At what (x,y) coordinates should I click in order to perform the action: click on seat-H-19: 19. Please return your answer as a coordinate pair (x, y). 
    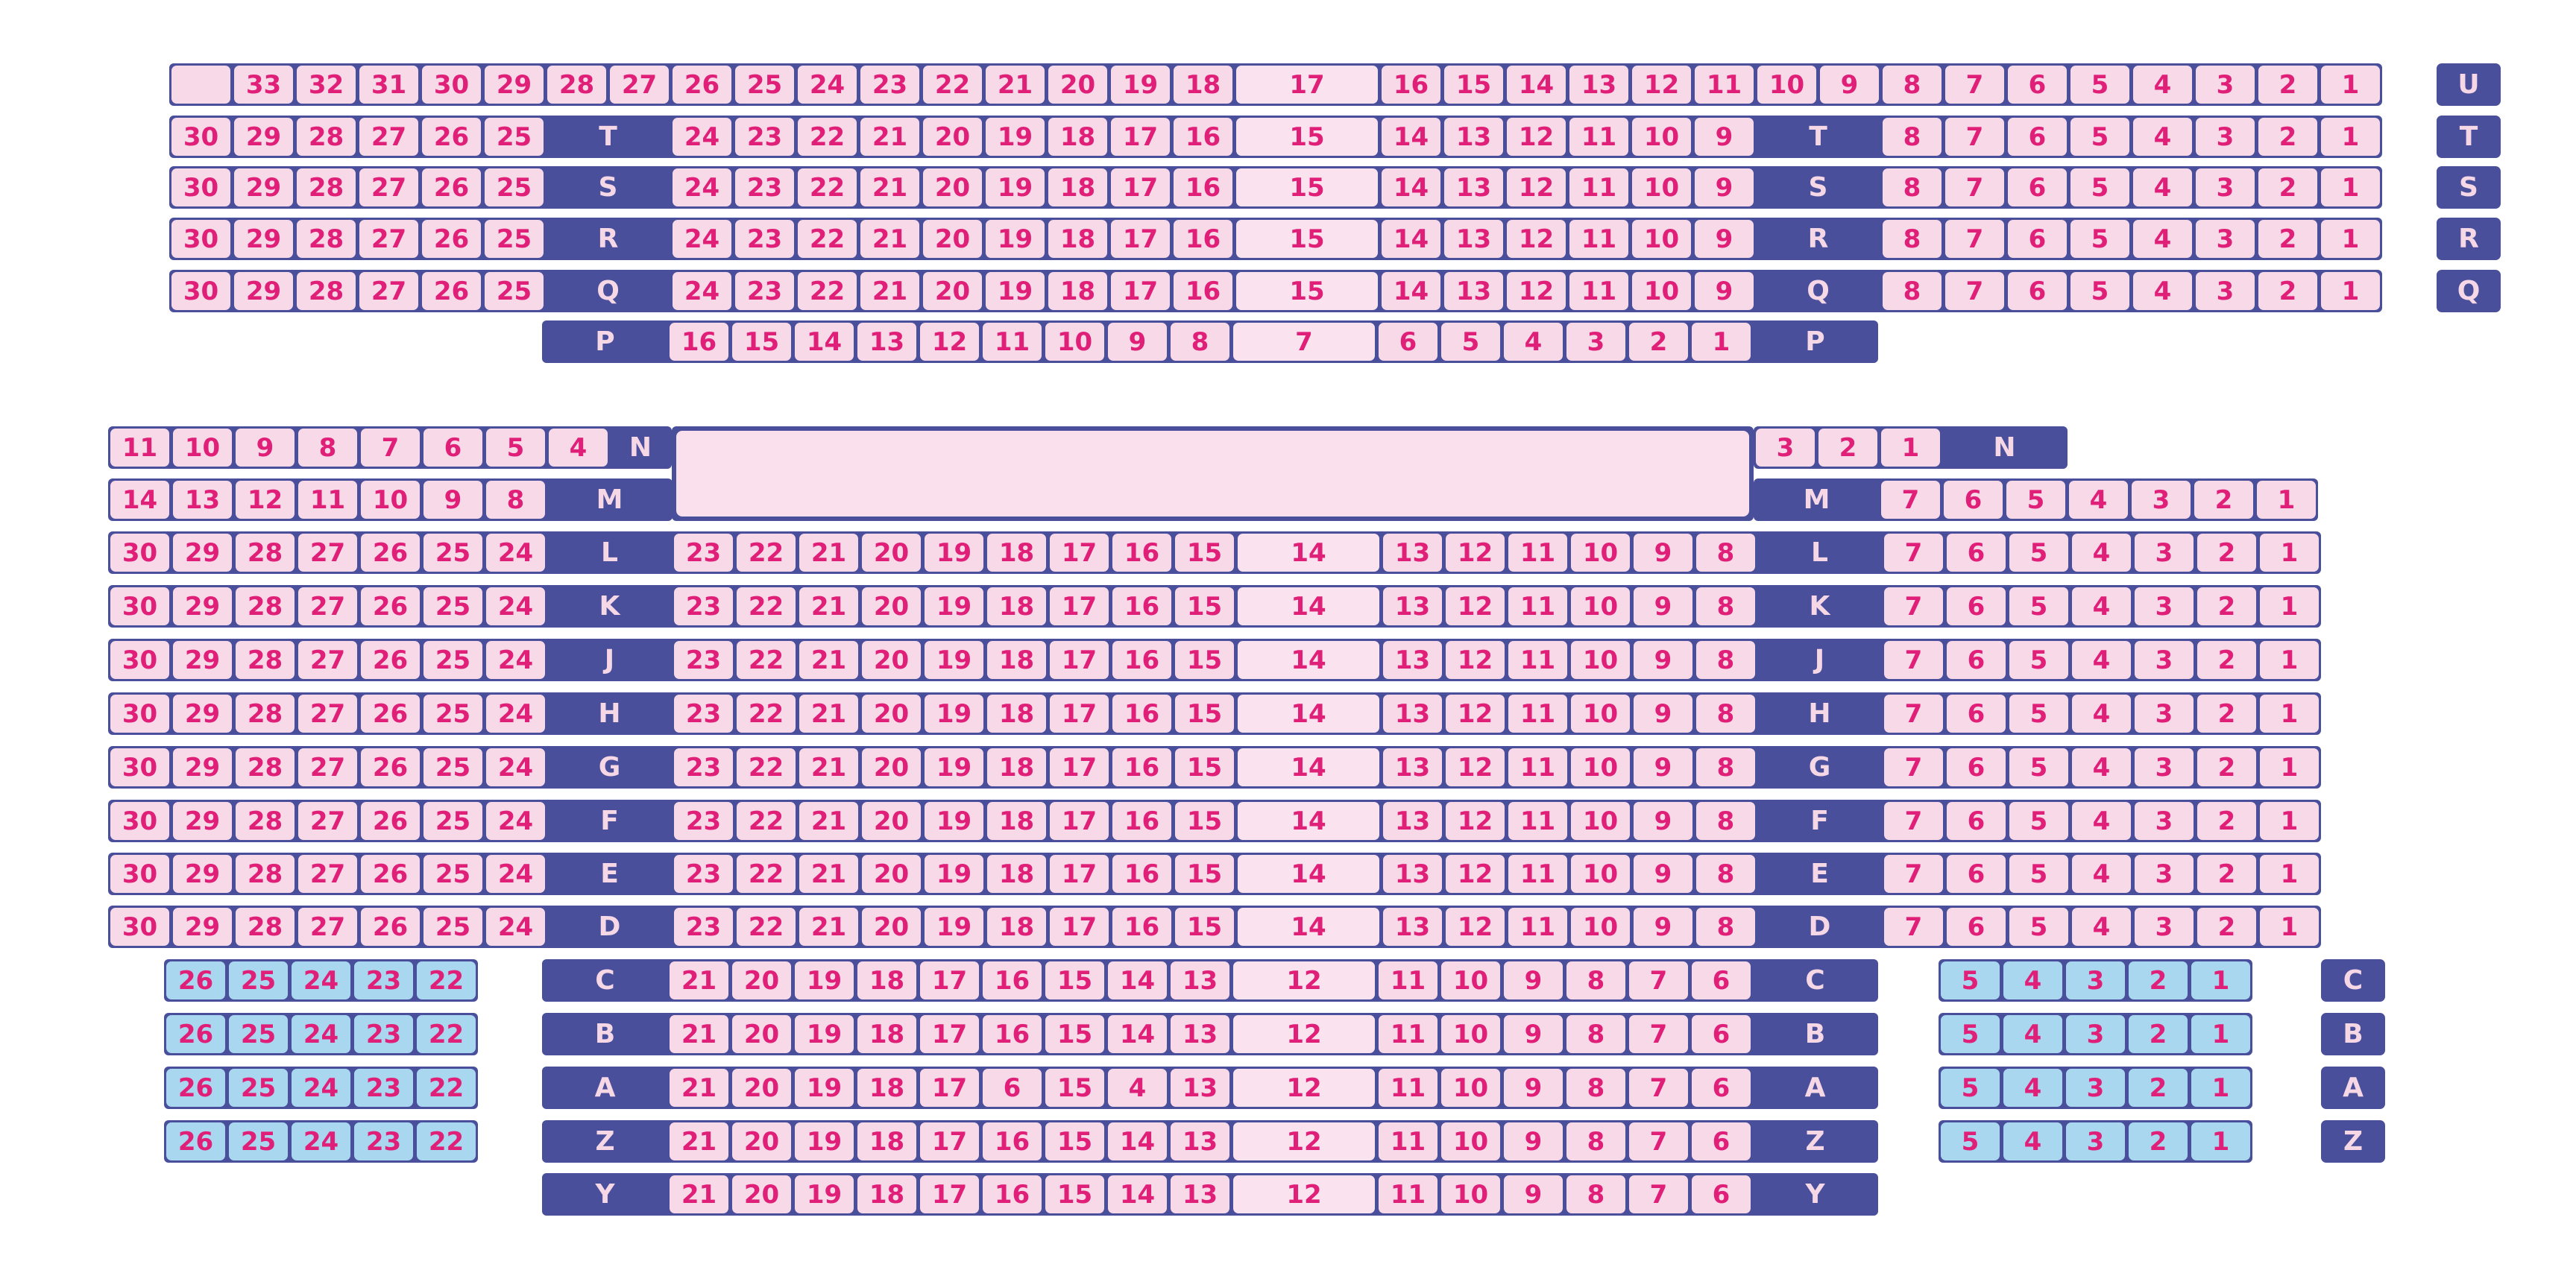
    Looking at the image, I should click on (954, 714).